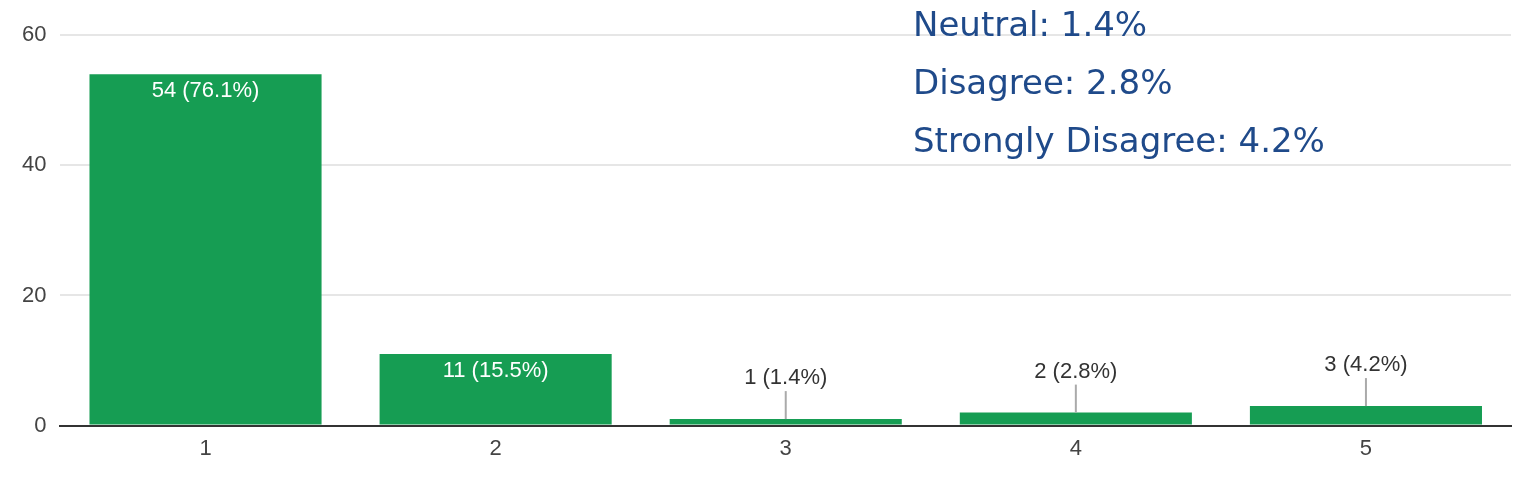 This screenshot has width=1525, height=480. I want to click on annotation: Disagree: 2.8%, so click(1043, 81).